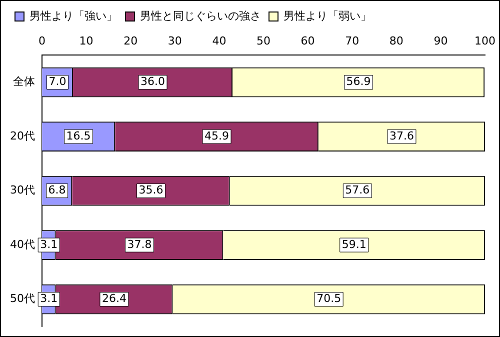  I want to click on data-label: 57.6, so click(357, 190).